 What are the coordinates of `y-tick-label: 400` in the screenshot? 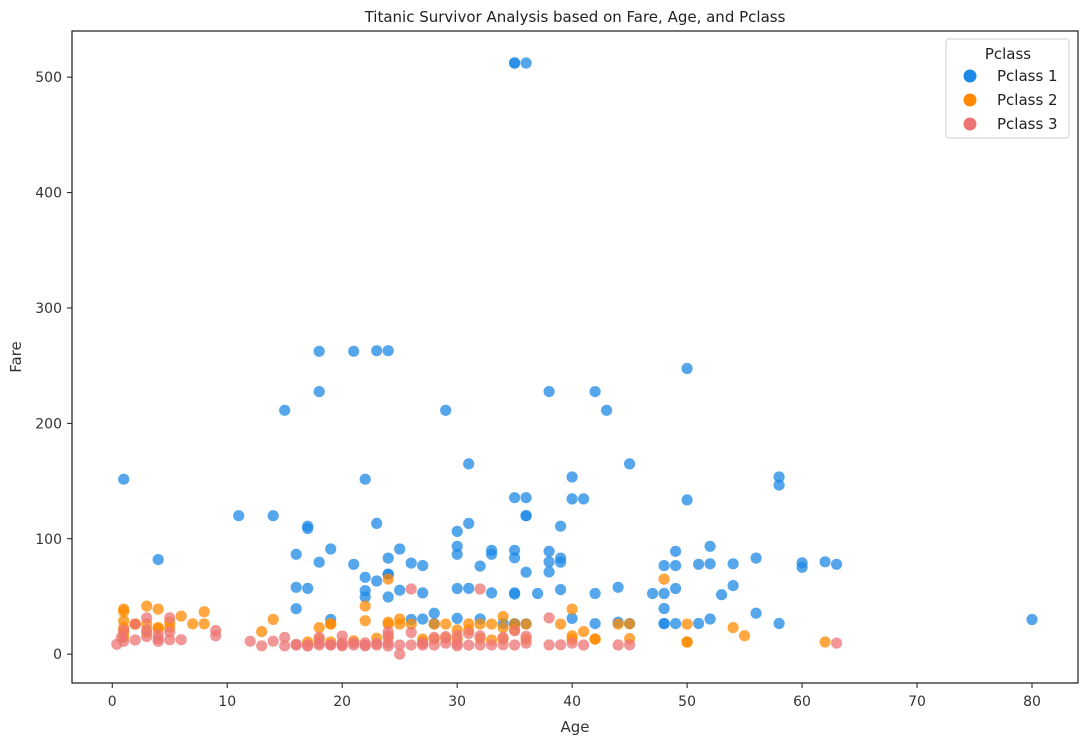 It's located at (48, 194).